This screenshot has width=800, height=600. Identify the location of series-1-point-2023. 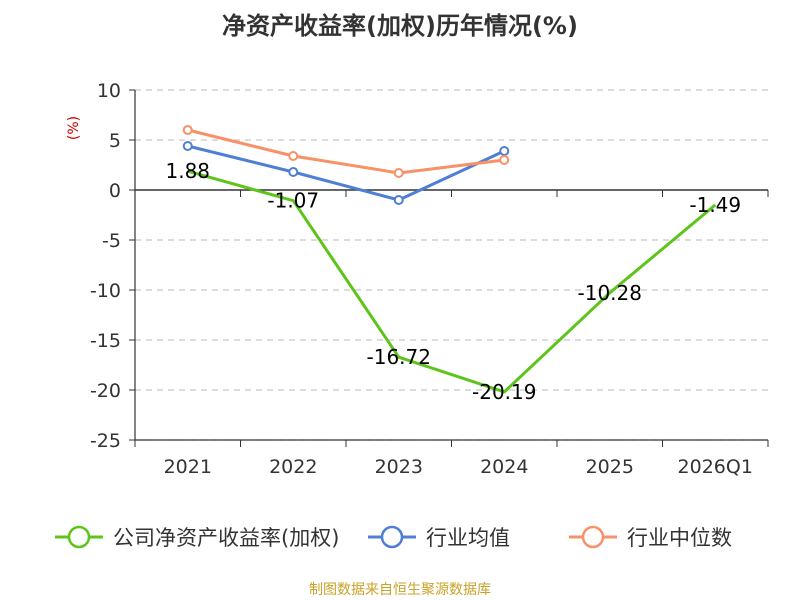
(398, 200).